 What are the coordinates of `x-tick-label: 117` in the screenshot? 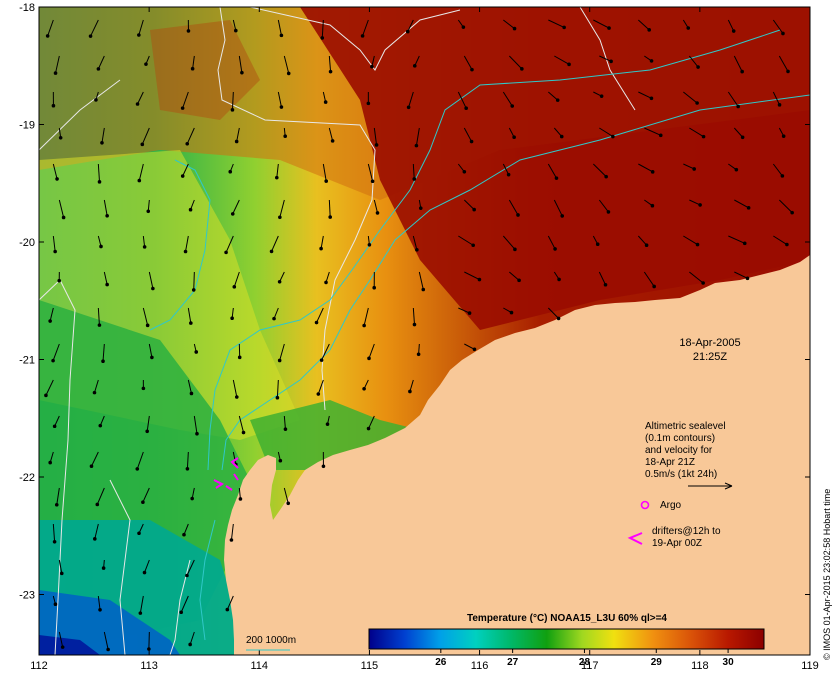 It's located at (590, 666).